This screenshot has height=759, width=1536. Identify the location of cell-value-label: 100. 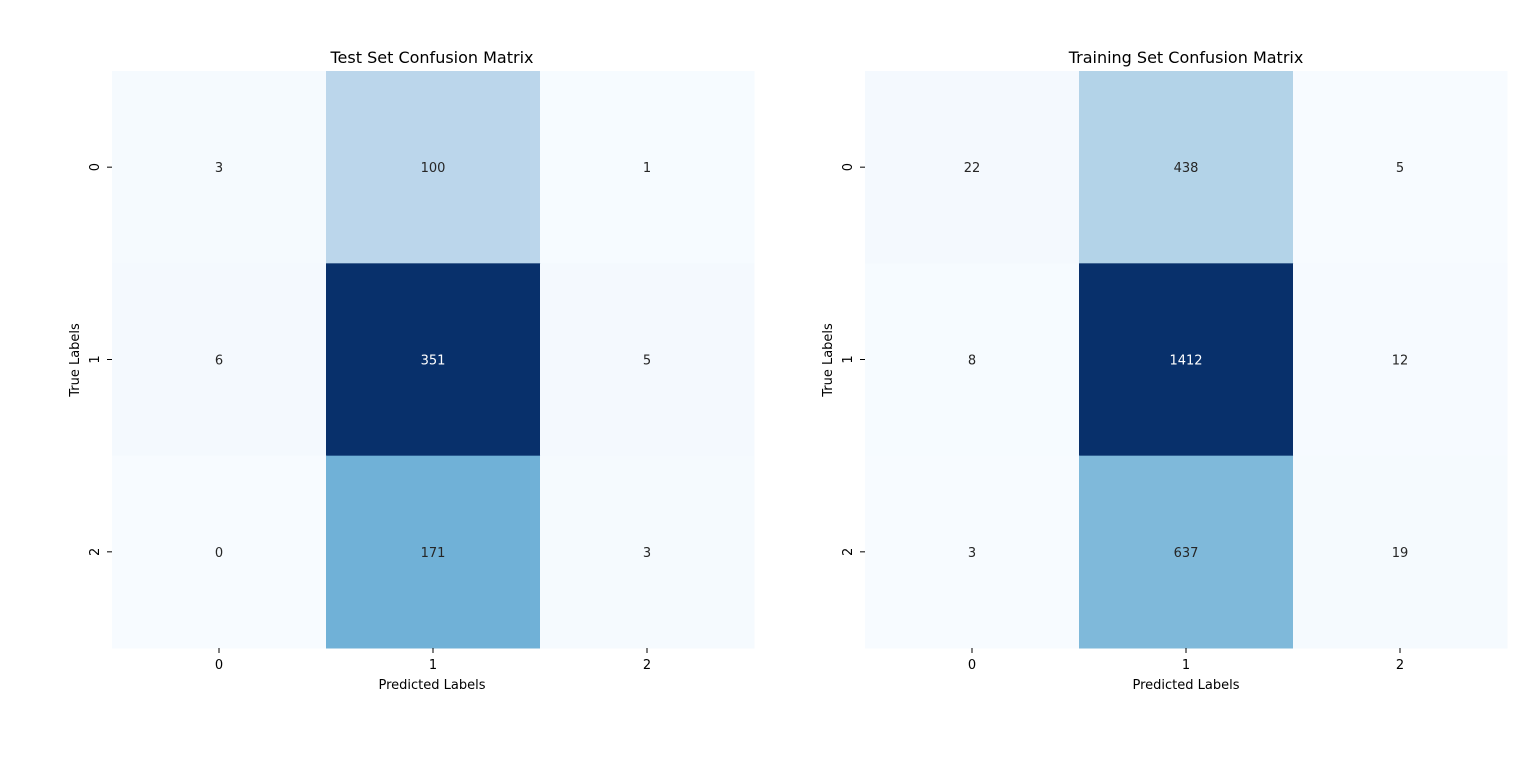
(433, 168).